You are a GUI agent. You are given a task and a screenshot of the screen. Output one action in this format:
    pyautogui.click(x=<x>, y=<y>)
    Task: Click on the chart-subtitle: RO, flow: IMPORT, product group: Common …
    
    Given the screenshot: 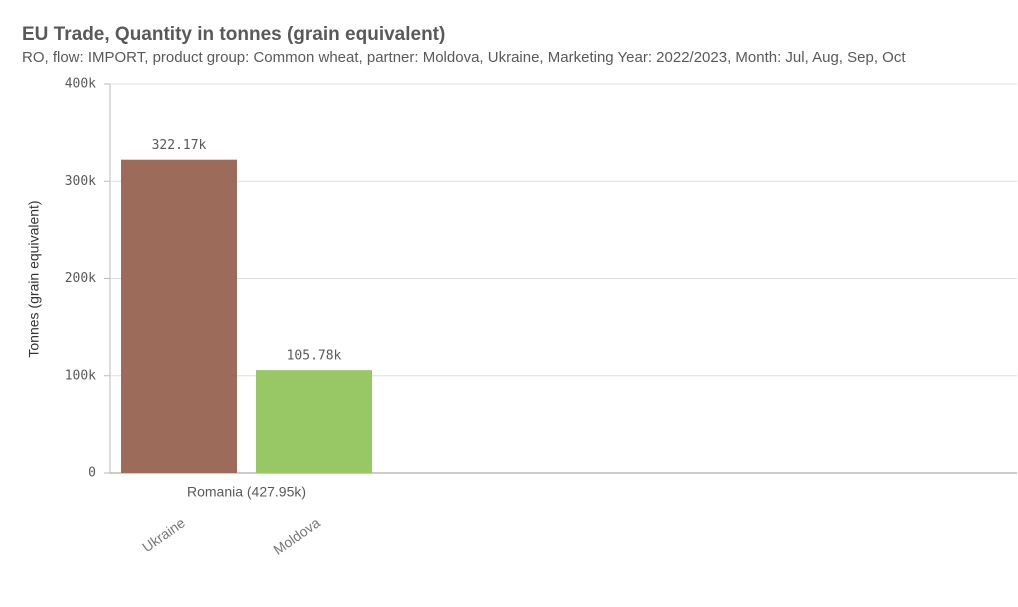 What is the action you would take?
    pyautogui.click(x=464, y=57)
    